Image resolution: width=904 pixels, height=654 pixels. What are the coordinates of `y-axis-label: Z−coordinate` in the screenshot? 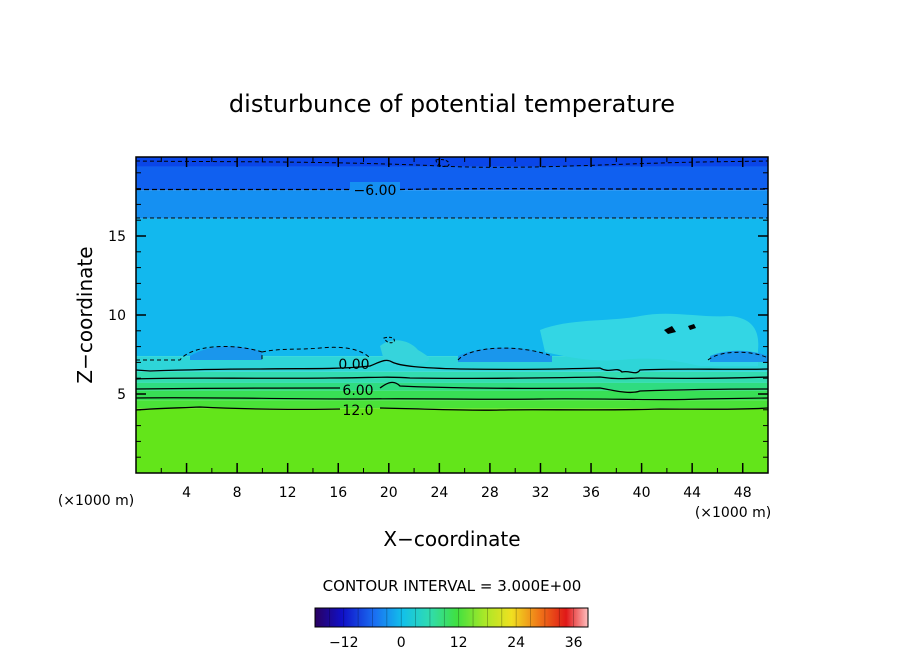 It's located at (85, 314).